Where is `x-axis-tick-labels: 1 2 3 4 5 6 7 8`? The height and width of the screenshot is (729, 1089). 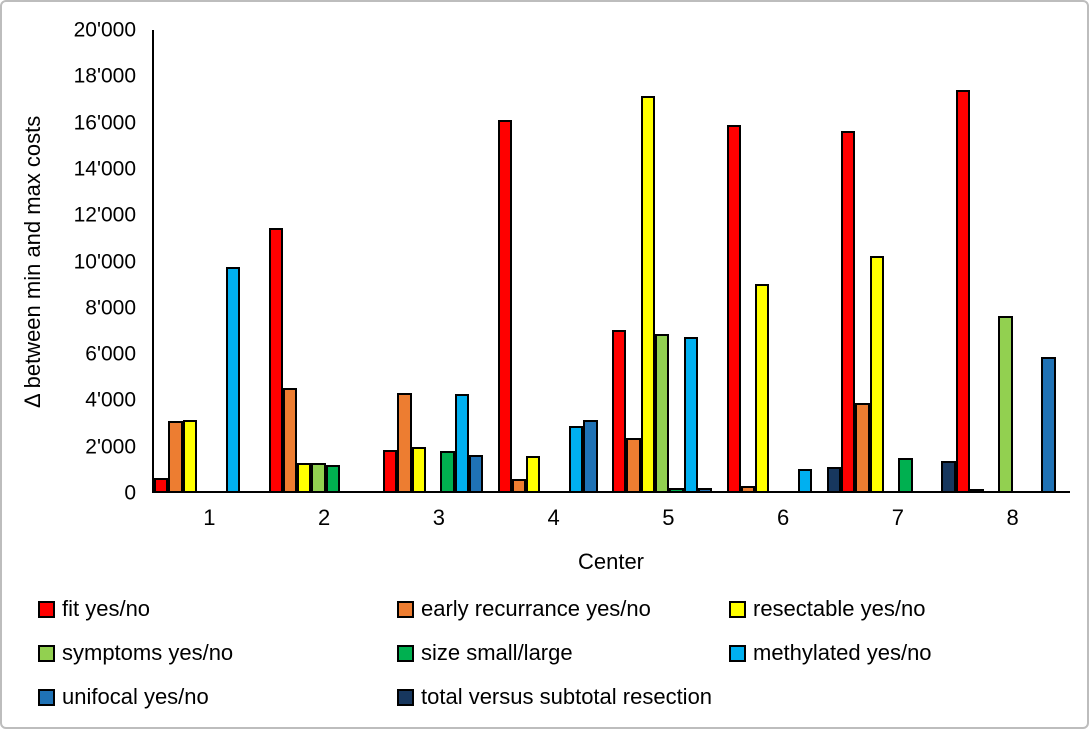 x-axis-tick-labels: 1 2 3 4 5 6 7 8 is located at coordinates (611, 518).